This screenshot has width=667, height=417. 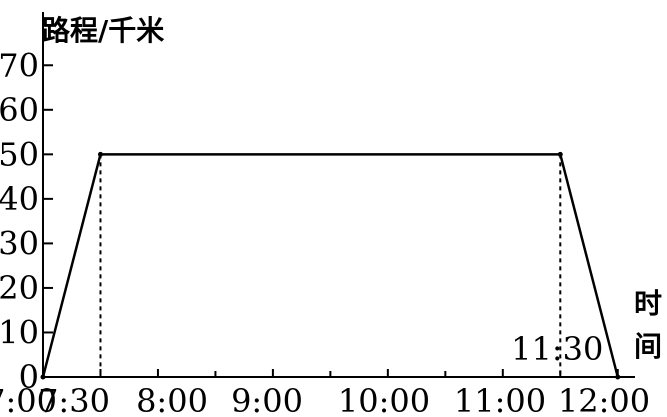 I want to click on x-tick-label: 7:00, so click(x=28, y=399).